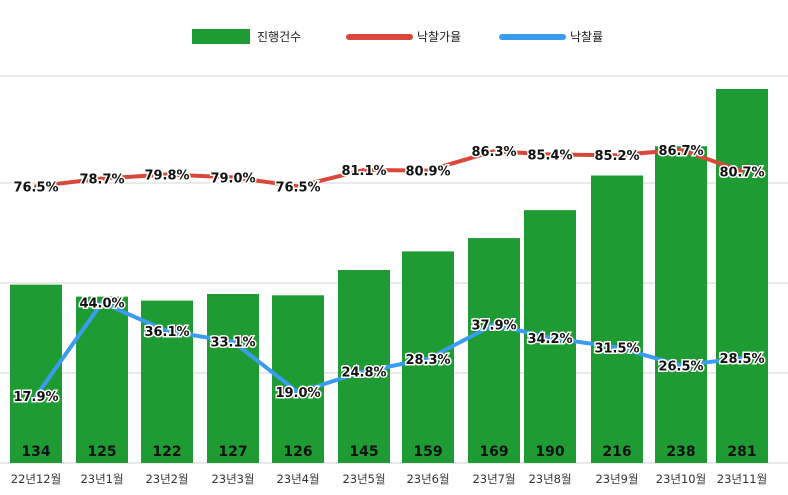 The height and width of the screenshot is (495, 788). What do you see at coordinates (549, 156) in the screenshot?
I see `sale-ratio-point-label: 85.4%` at bounding box center [549, 156].